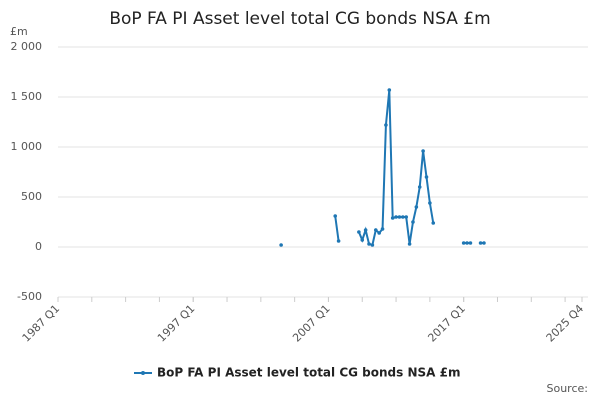 Image resolution: width=600 pixels, height=400 pixels. I want to click on x-tick-label: 1987 Q1, so click(41, 323).